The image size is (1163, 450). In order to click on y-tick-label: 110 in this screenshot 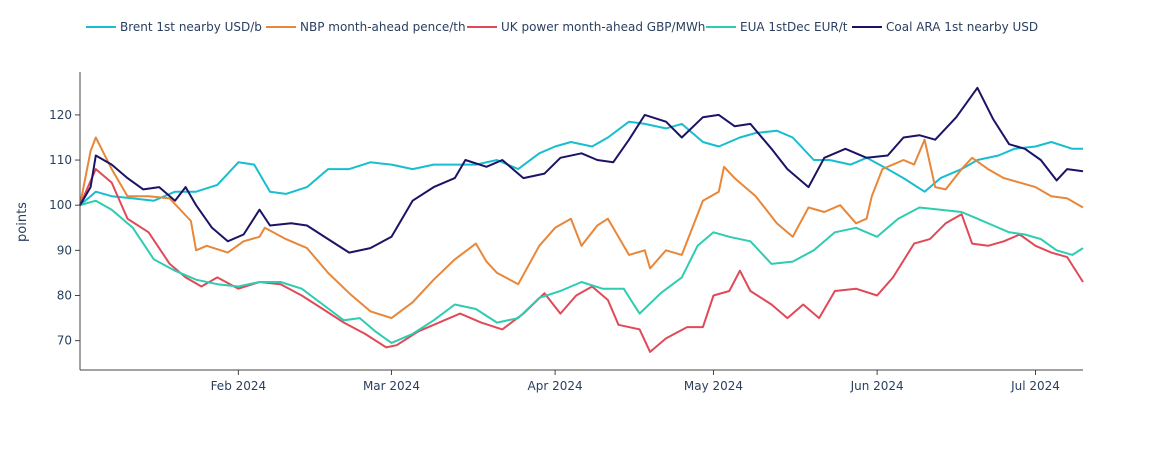, I will do `click(60, 160)`.